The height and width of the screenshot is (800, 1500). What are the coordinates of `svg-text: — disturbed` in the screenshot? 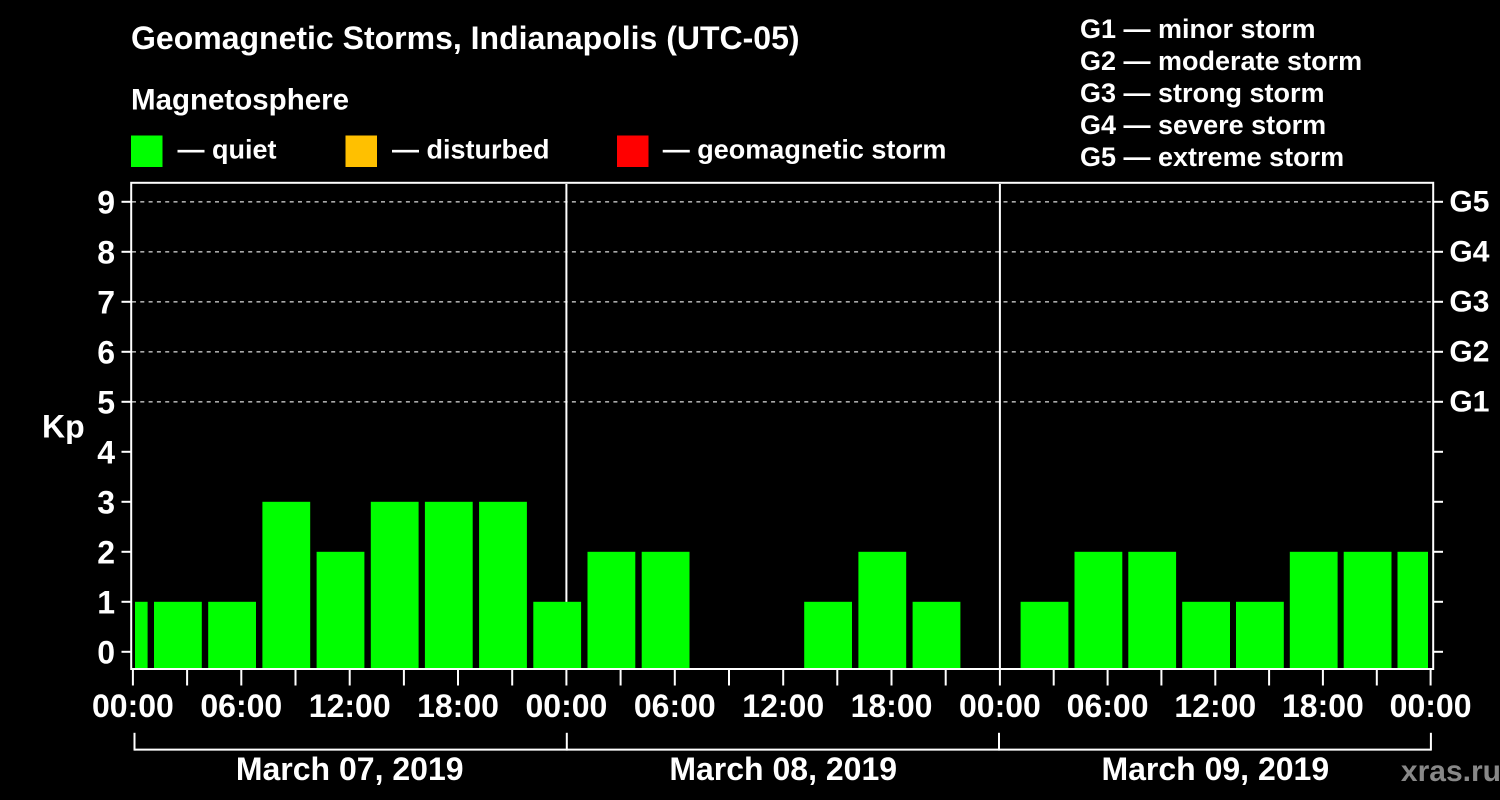 It's located at (471, 149).